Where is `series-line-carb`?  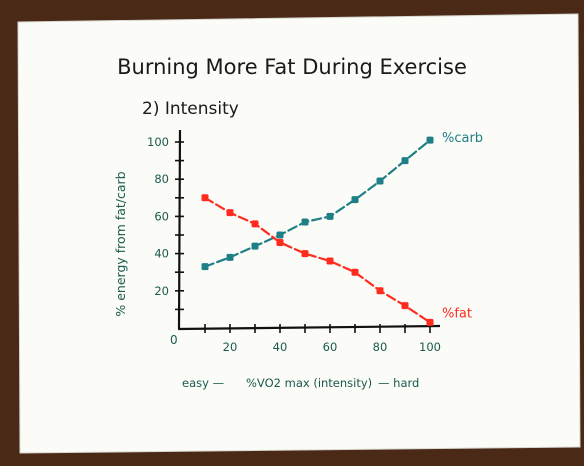 series-line-carb is located at coordinates (317, 203).